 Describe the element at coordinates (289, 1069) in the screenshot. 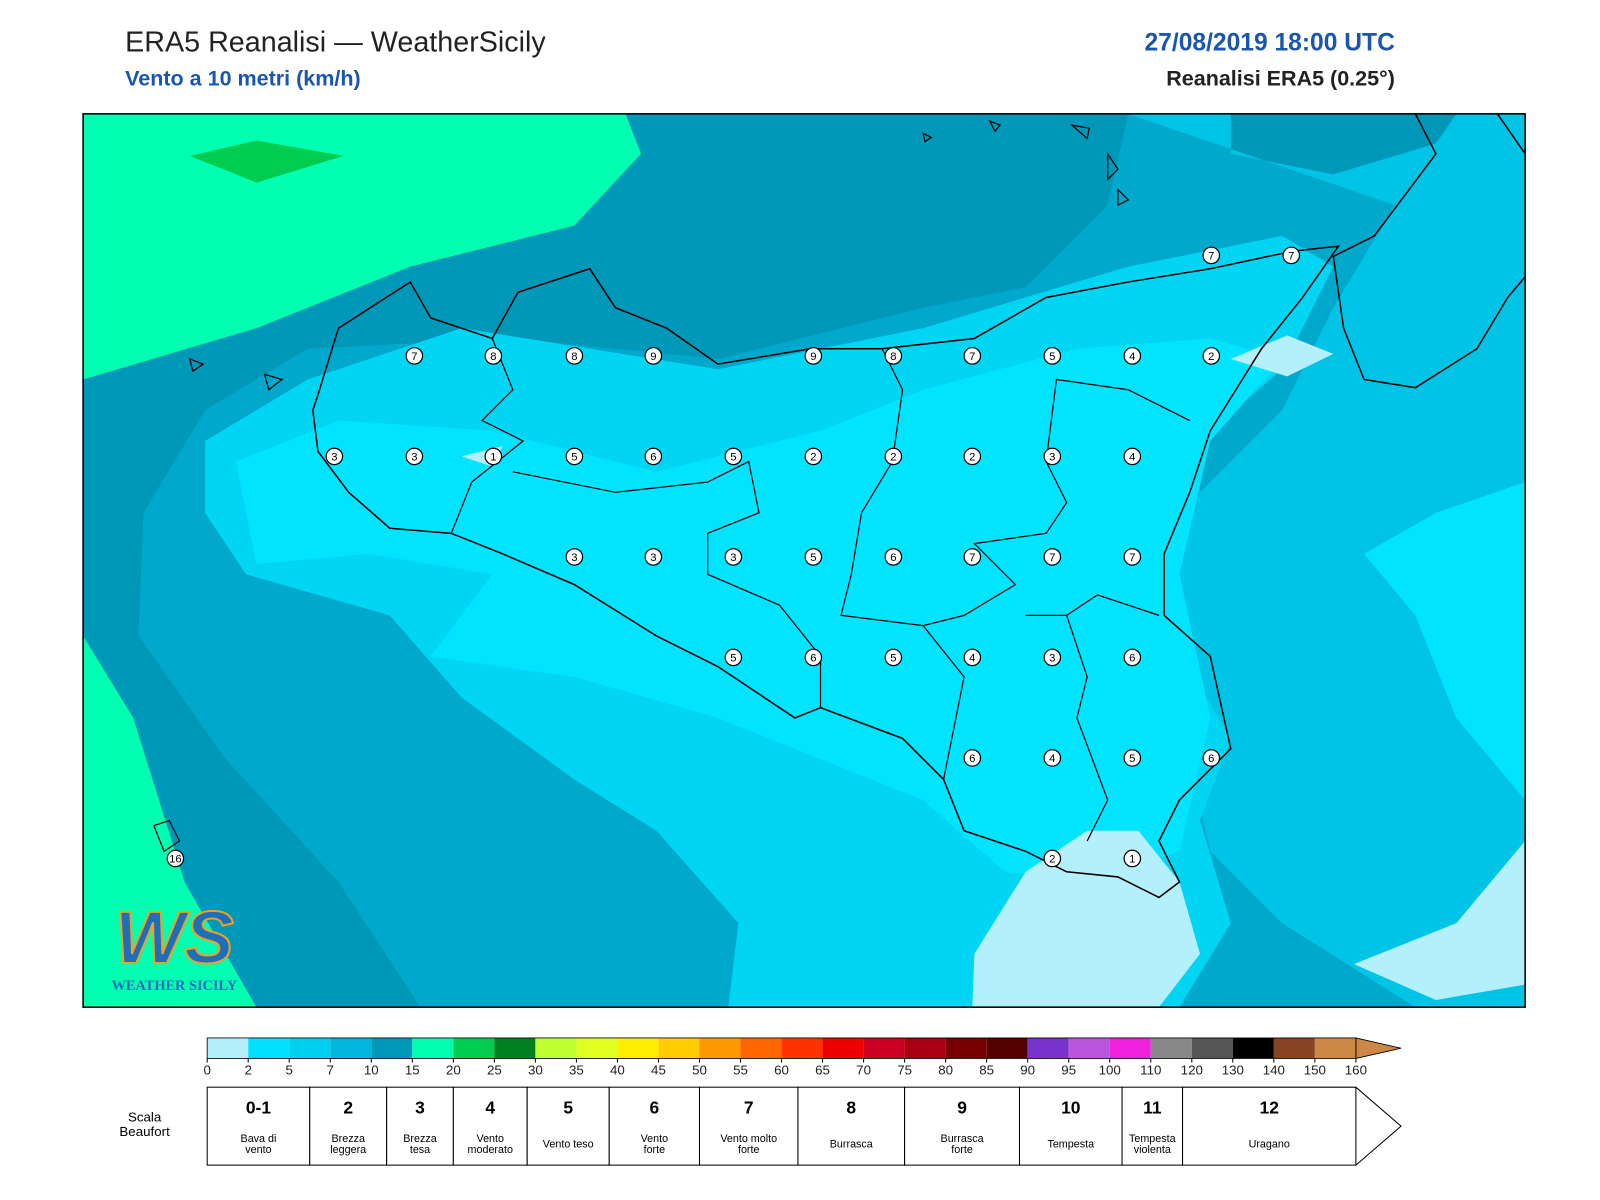

I see `colorbar-tick-label: 5` at that location.